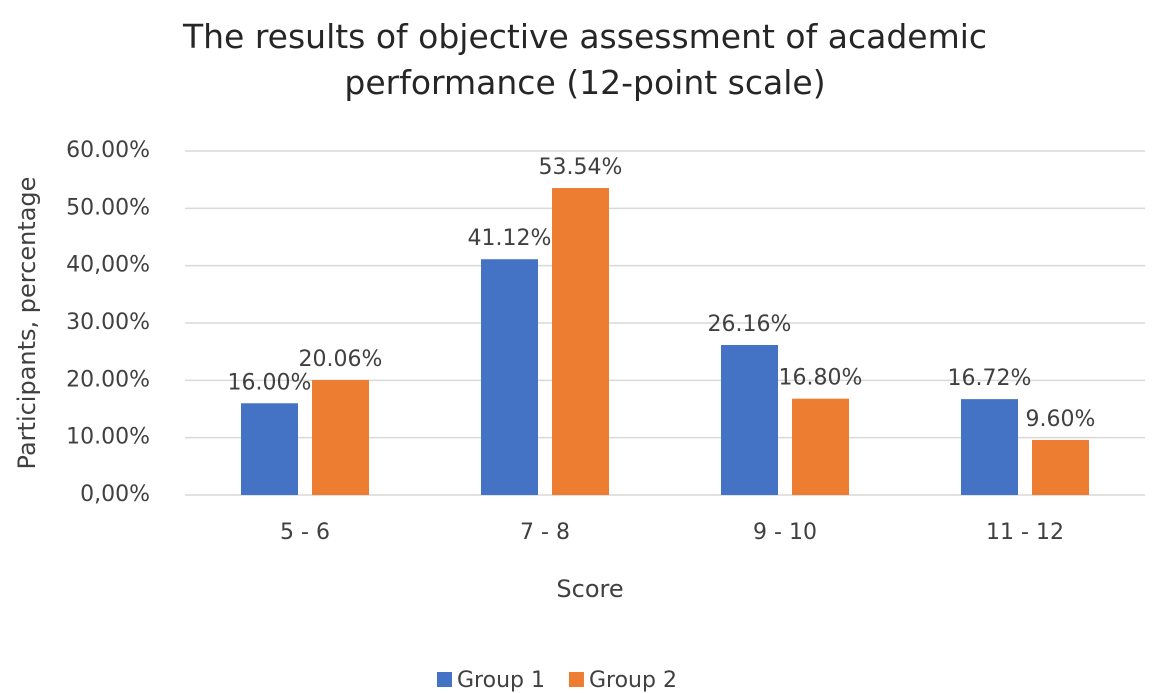 This screenshot has width=1163, height=693. What do you see at coordinates (633, 680) in the screenshot?
I see `legend-label: Group 2` at bounding box center [633, 680].